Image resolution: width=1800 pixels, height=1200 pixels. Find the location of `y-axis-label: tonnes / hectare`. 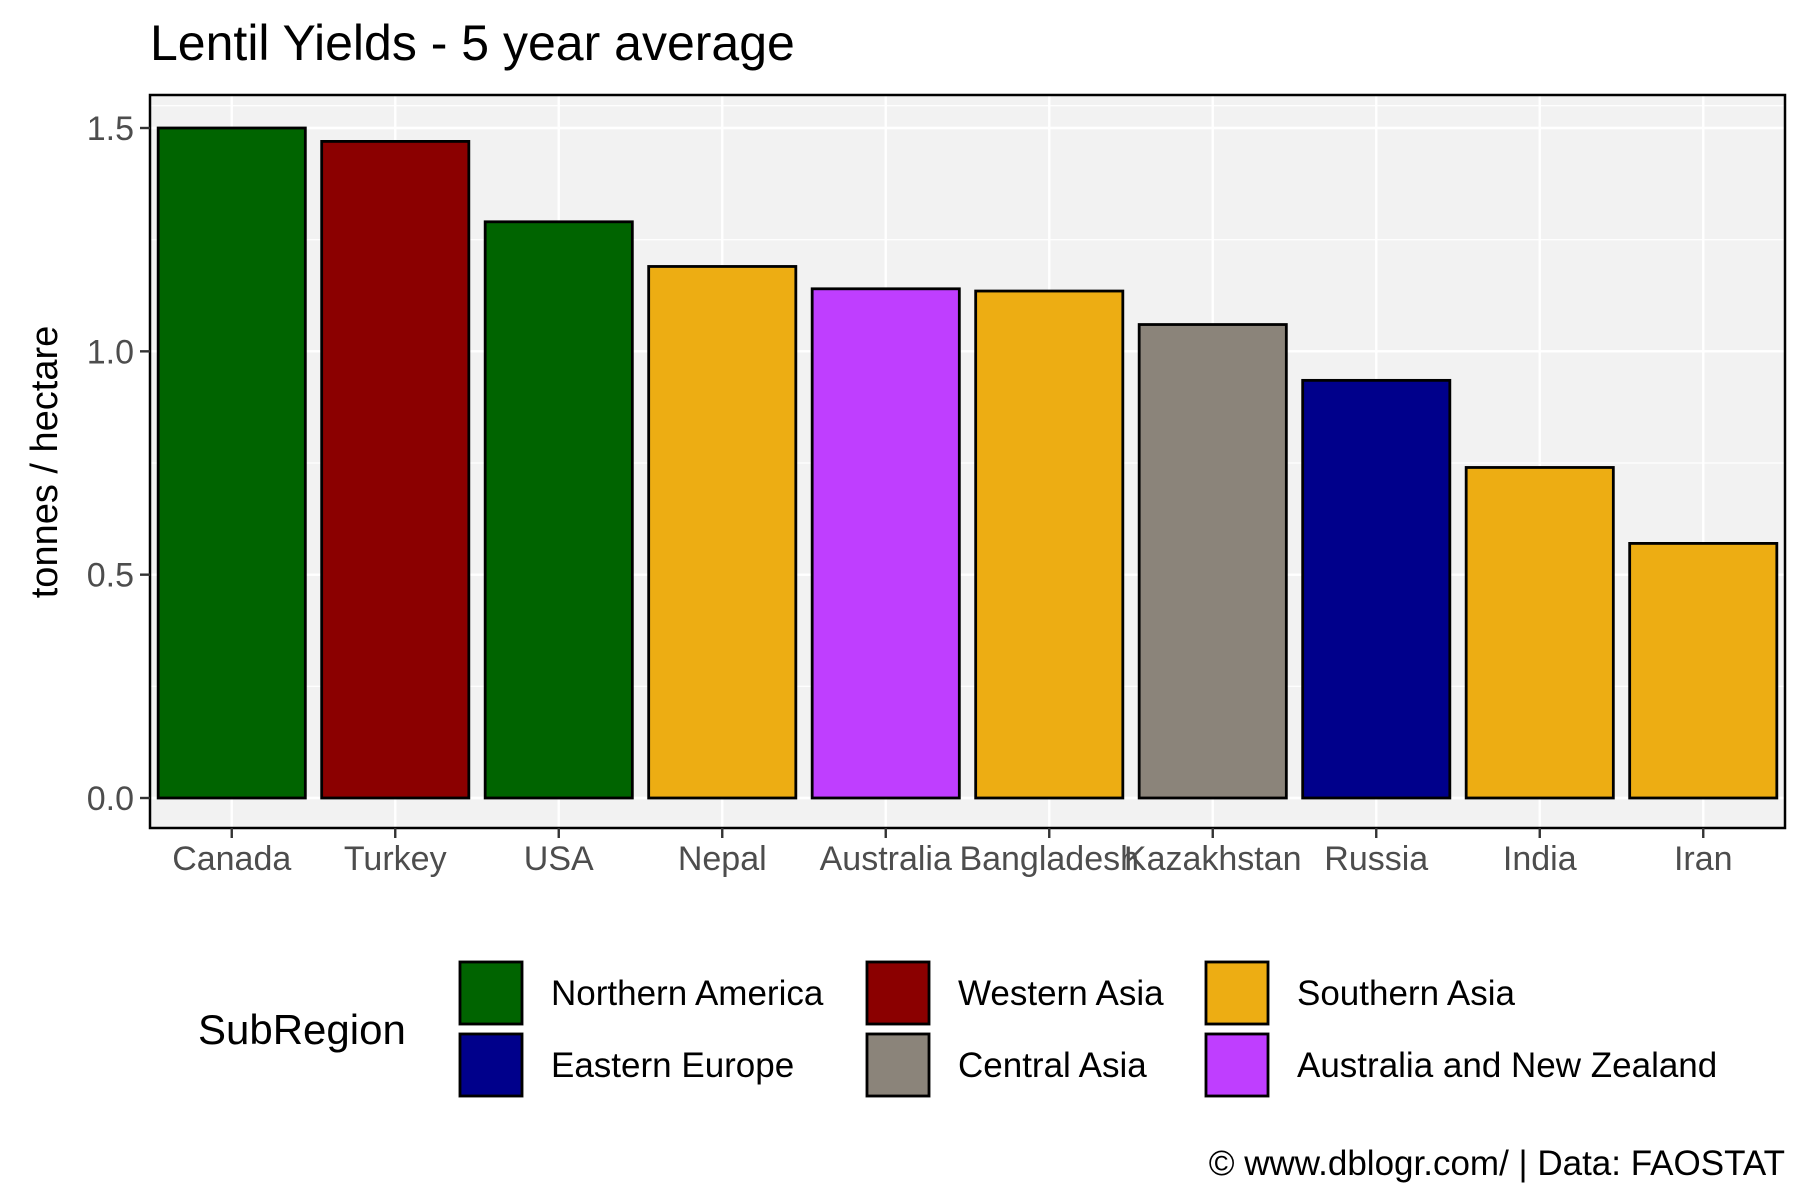

y-axis-label: tonnes / hectare is located at coordinates (45, 462).